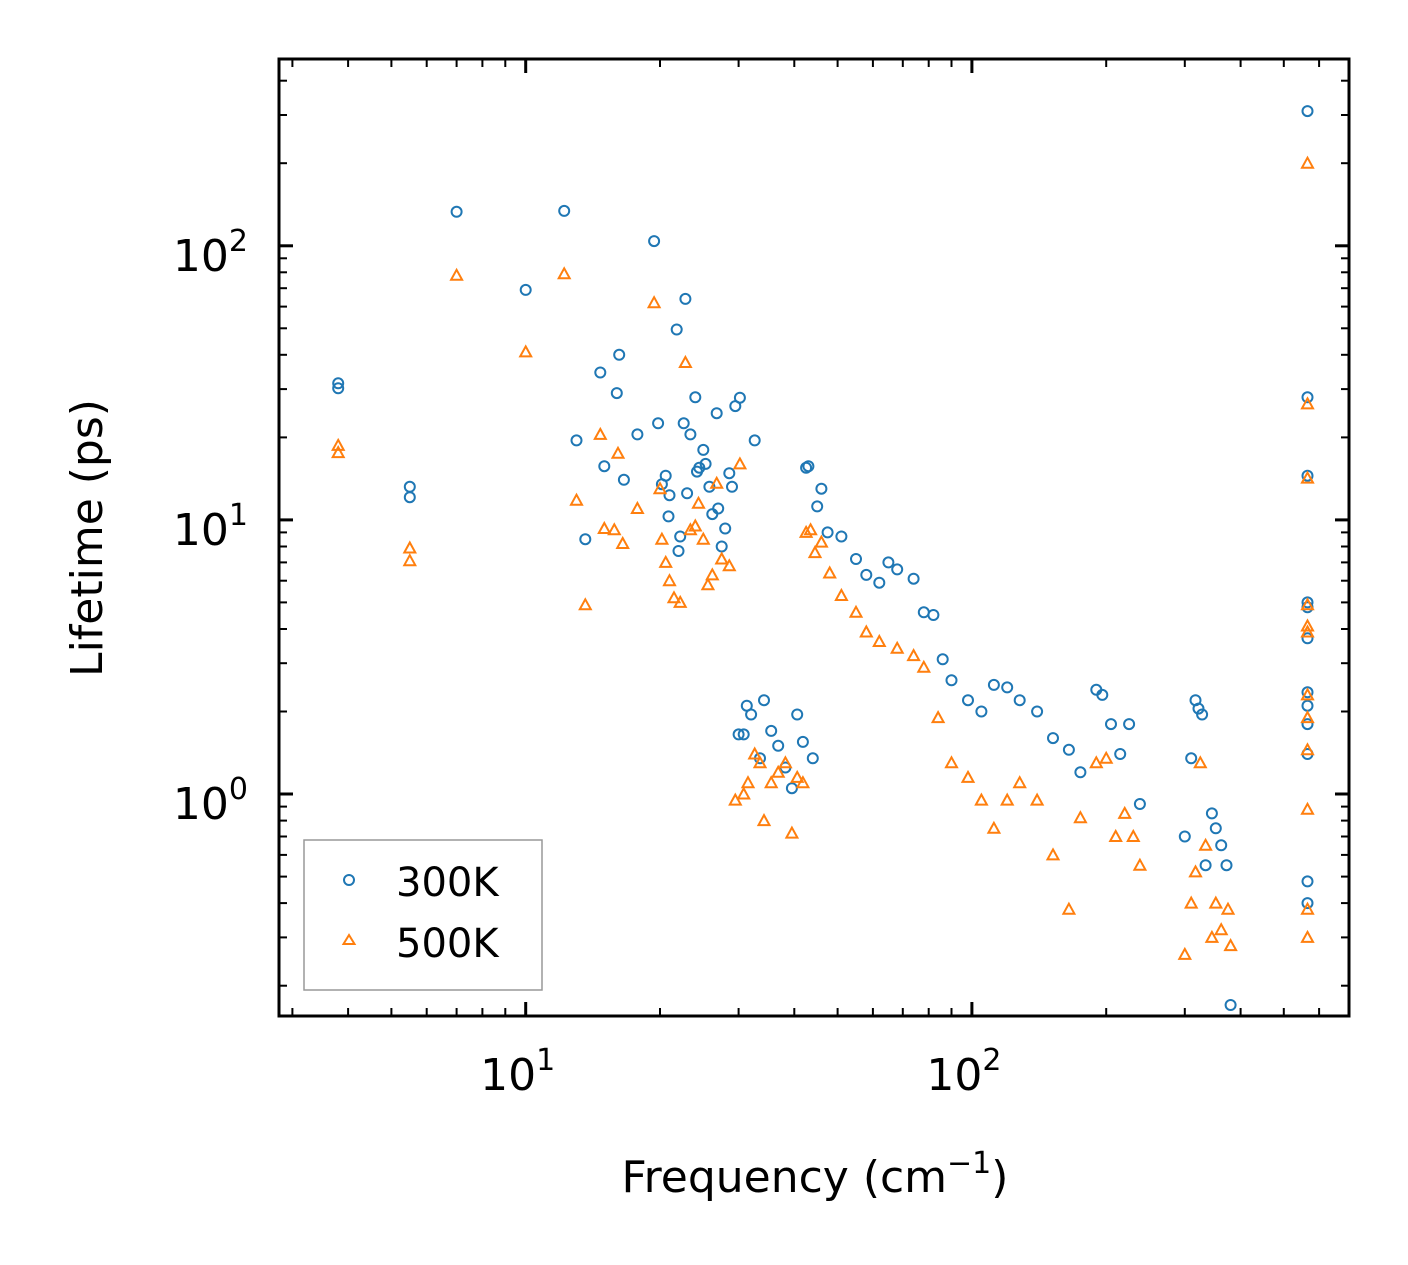  I want to click on legend-label-500k: 500K, so click(448, 944).